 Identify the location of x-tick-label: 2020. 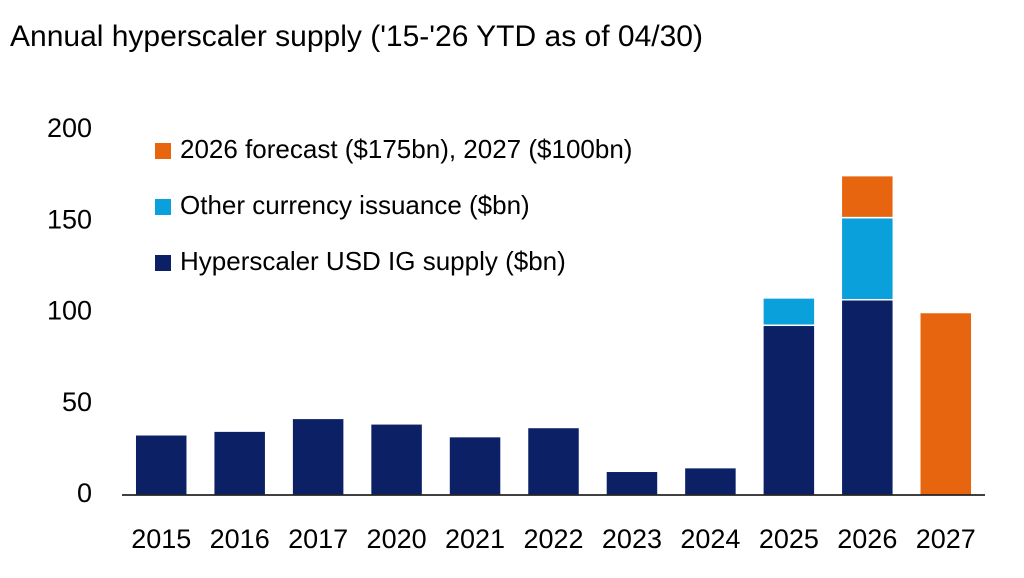
(397, 539).